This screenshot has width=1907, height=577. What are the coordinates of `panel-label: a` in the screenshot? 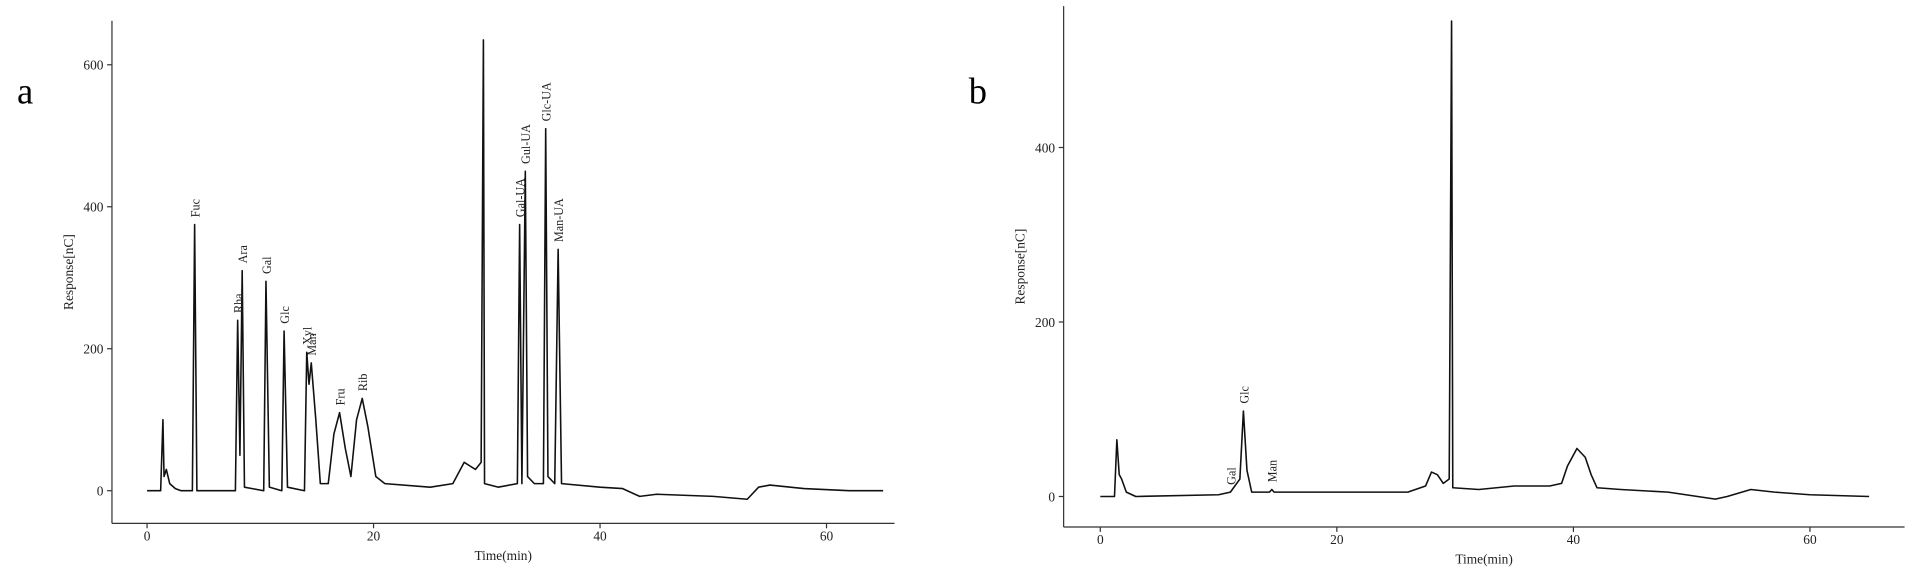 It's located at (25, 91).